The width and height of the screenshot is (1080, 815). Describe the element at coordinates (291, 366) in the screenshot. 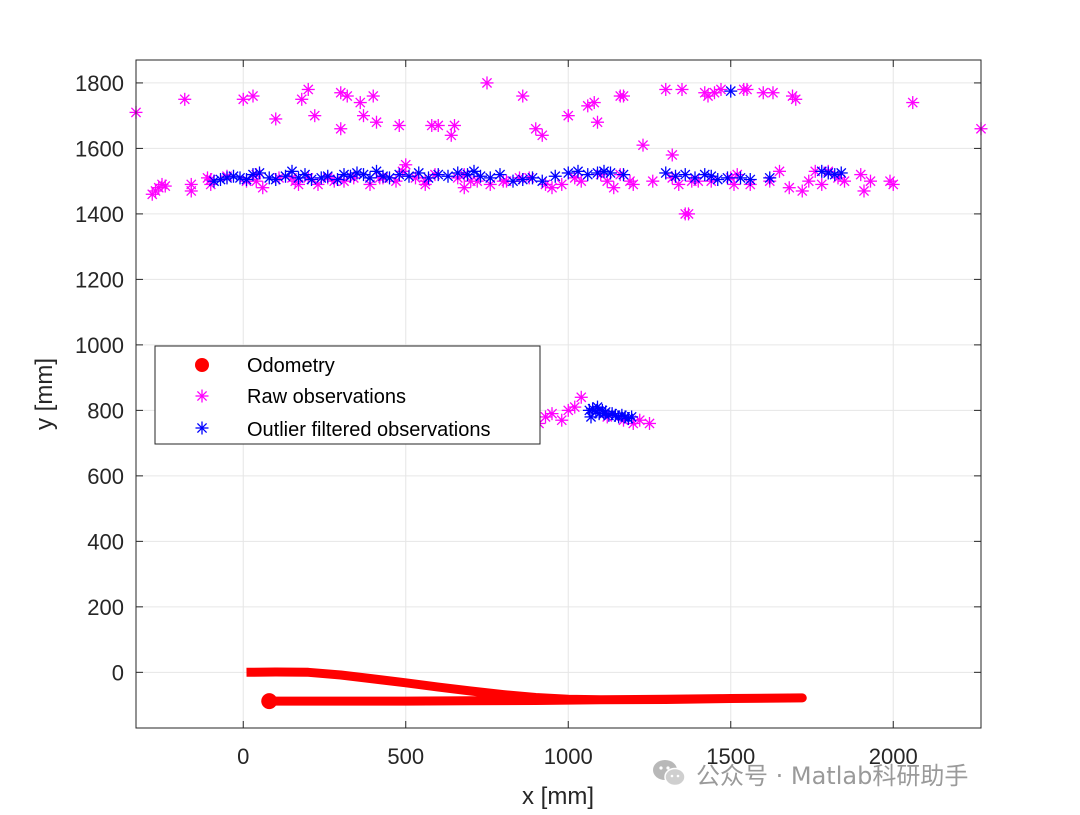

I see `legend-label-odometry: Odometry` at that location.